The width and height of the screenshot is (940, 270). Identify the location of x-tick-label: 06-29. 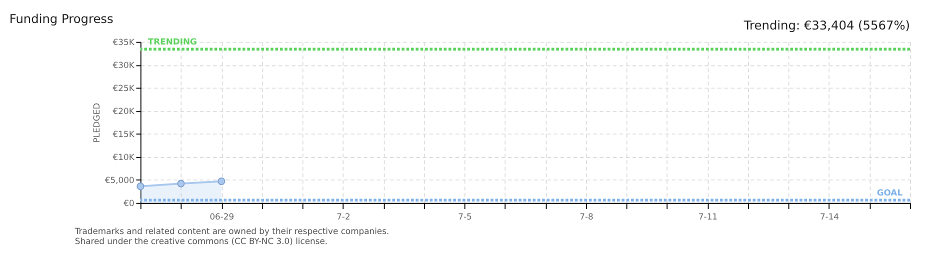
(222, 216).